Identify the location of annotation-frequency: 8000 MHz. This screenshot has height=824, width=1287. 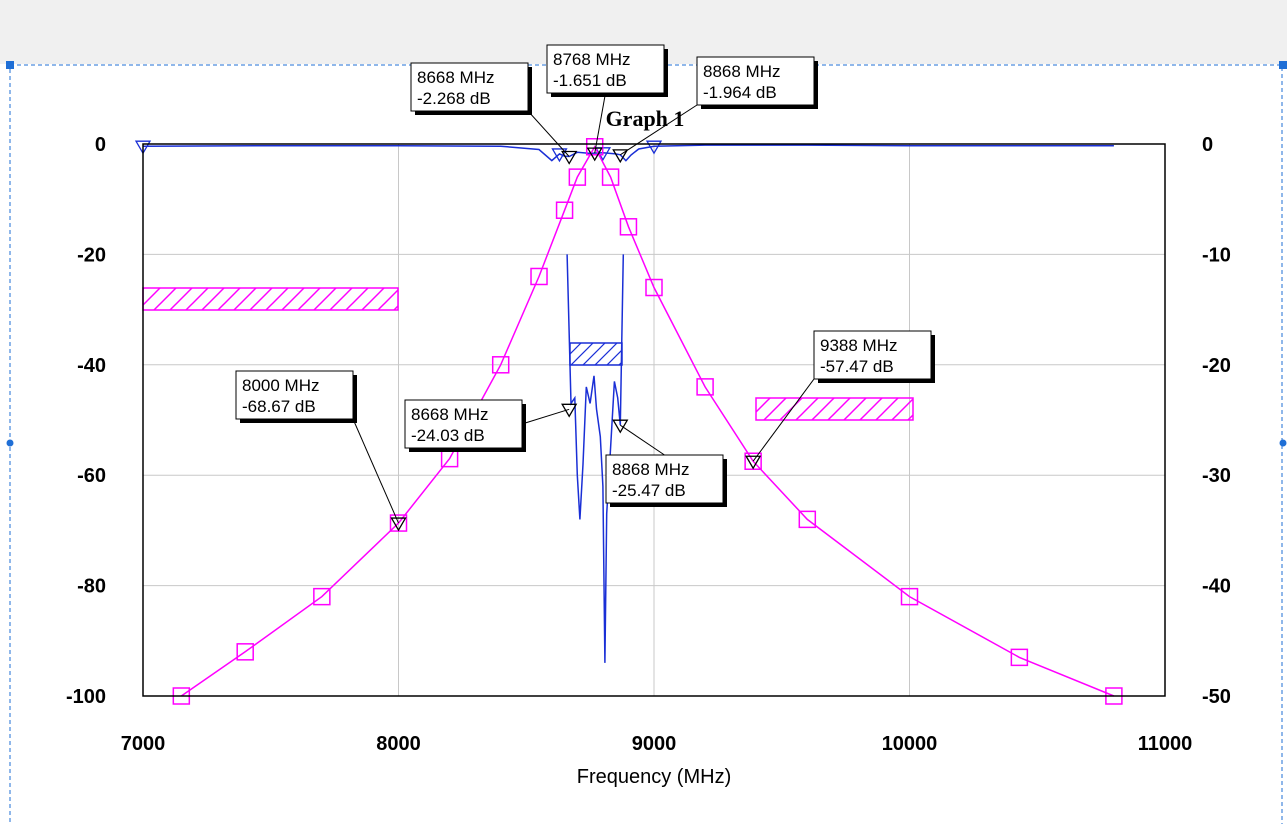
(280, 385).